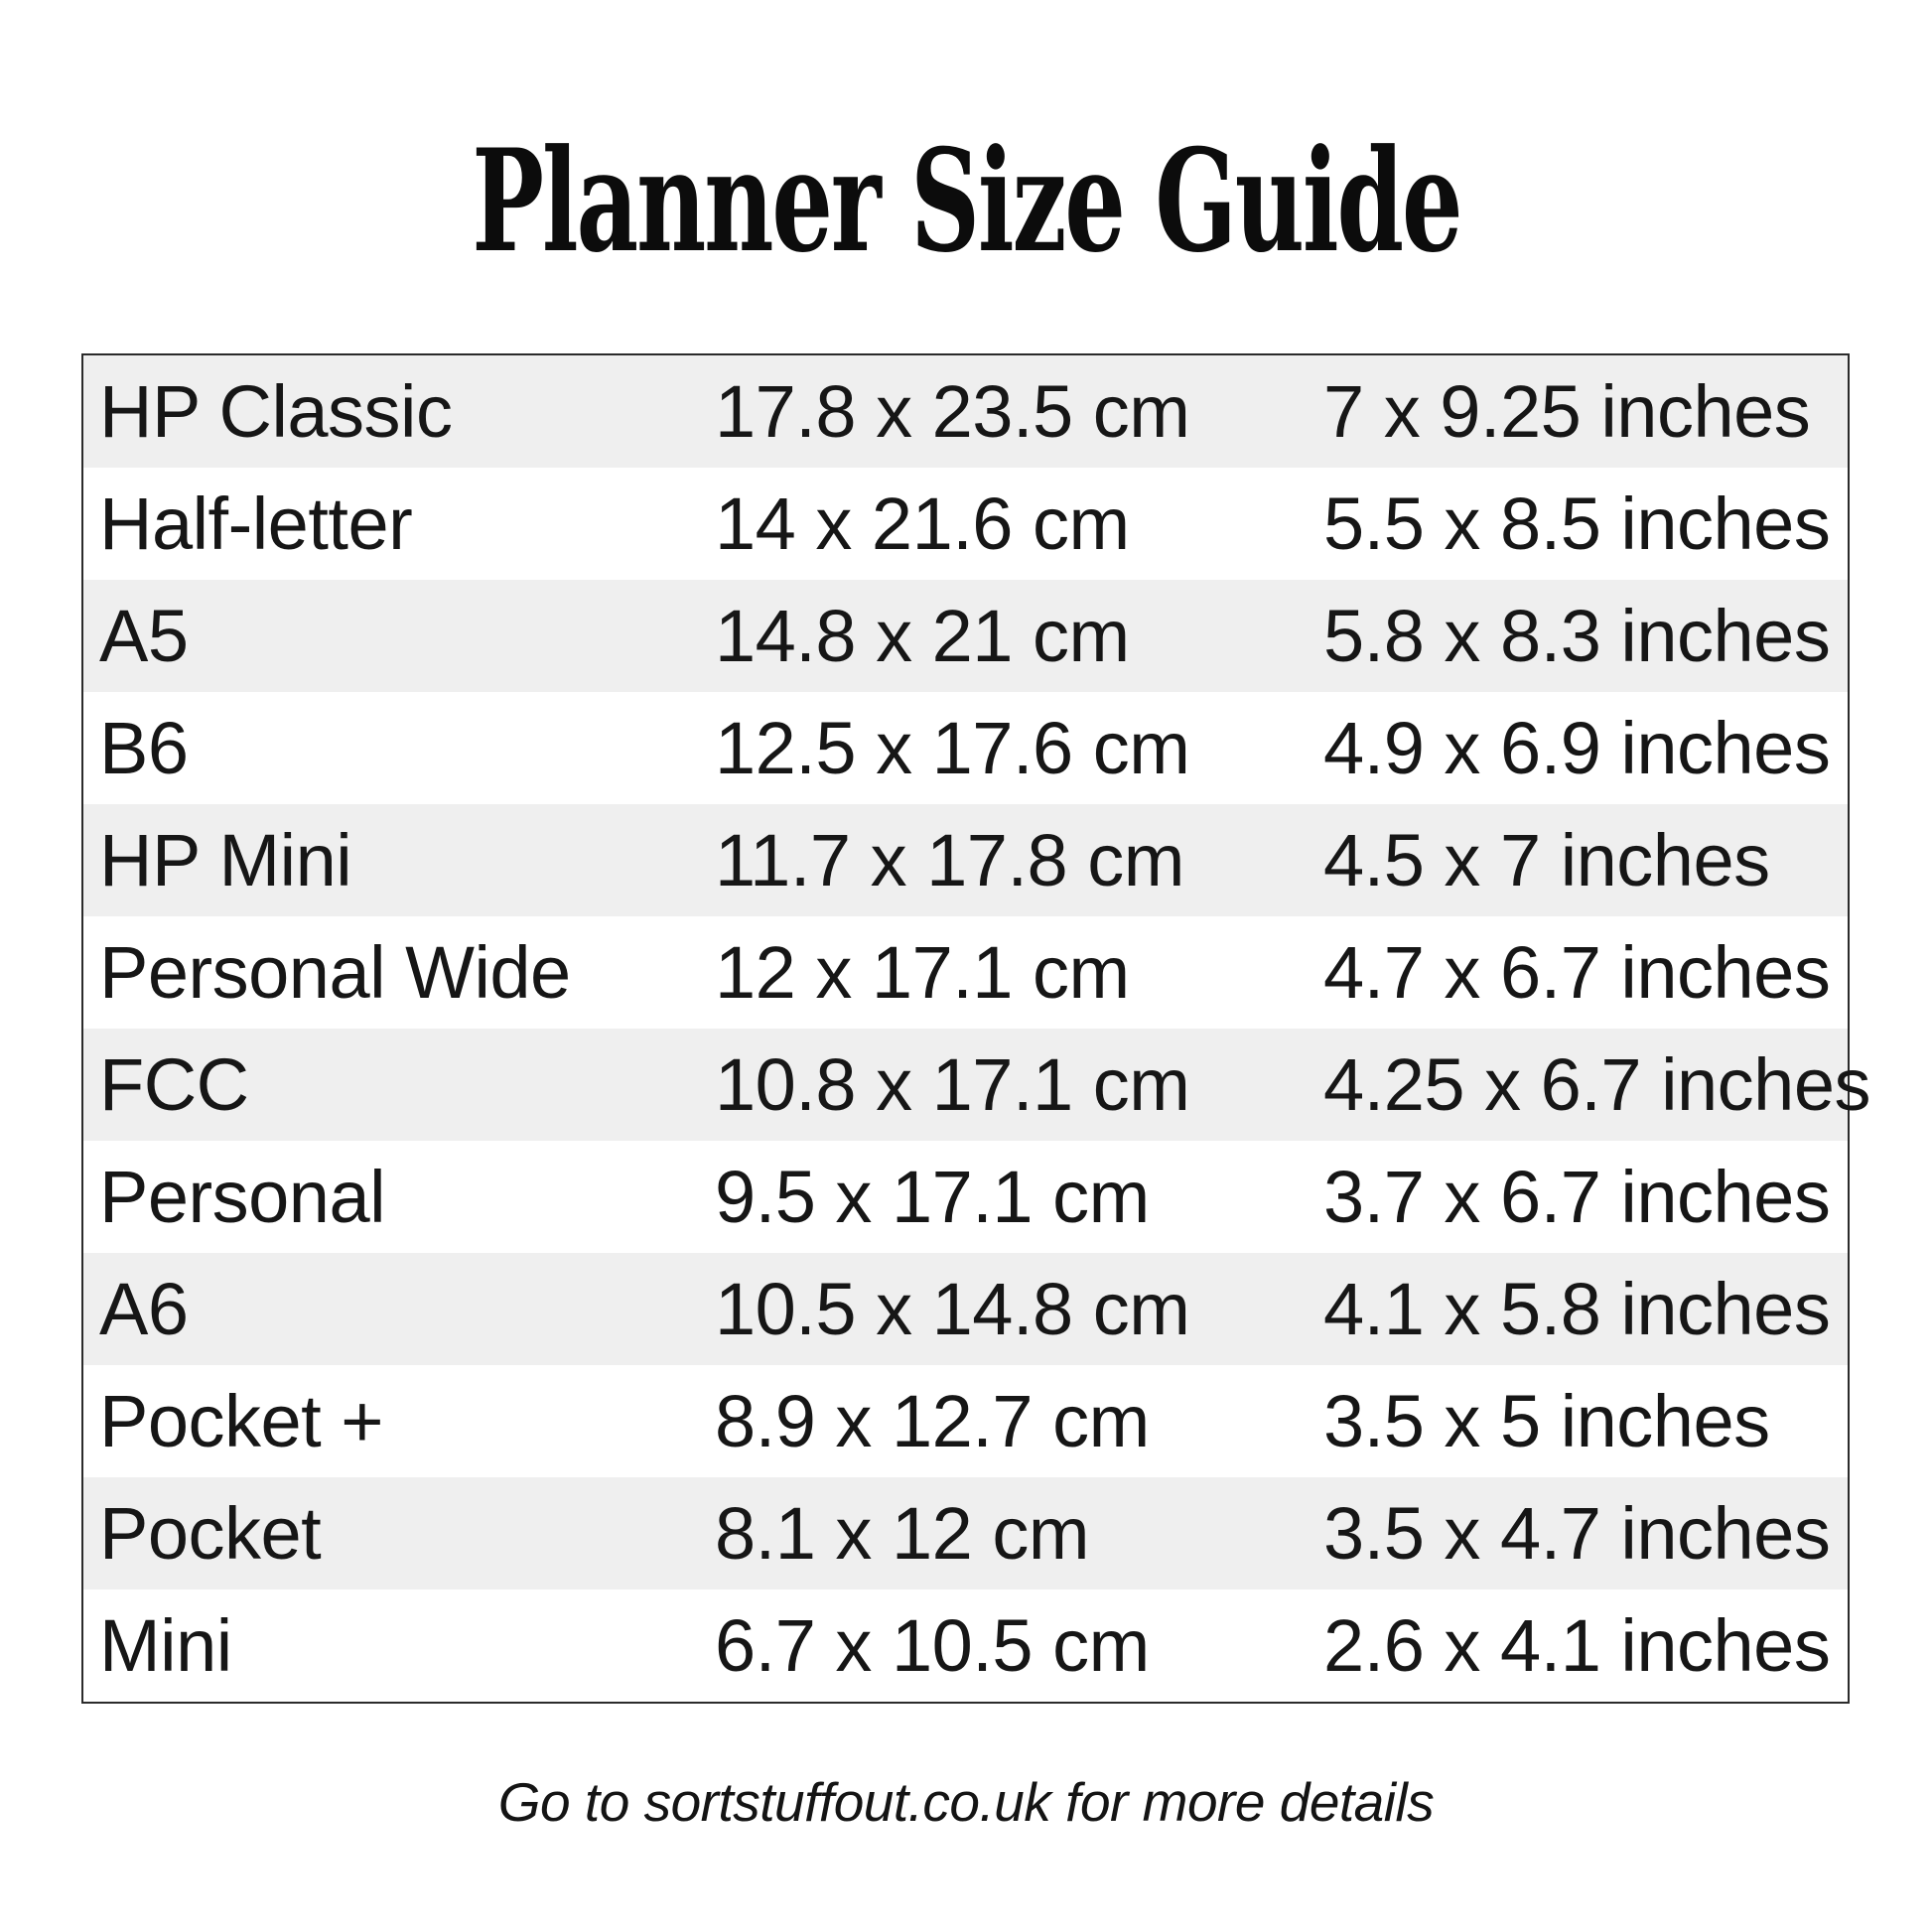  What do you see at coordinates (242, 1196) in the screenshot?
I see `planner-name-cell: Personal` at bounding box center [242, 1196].